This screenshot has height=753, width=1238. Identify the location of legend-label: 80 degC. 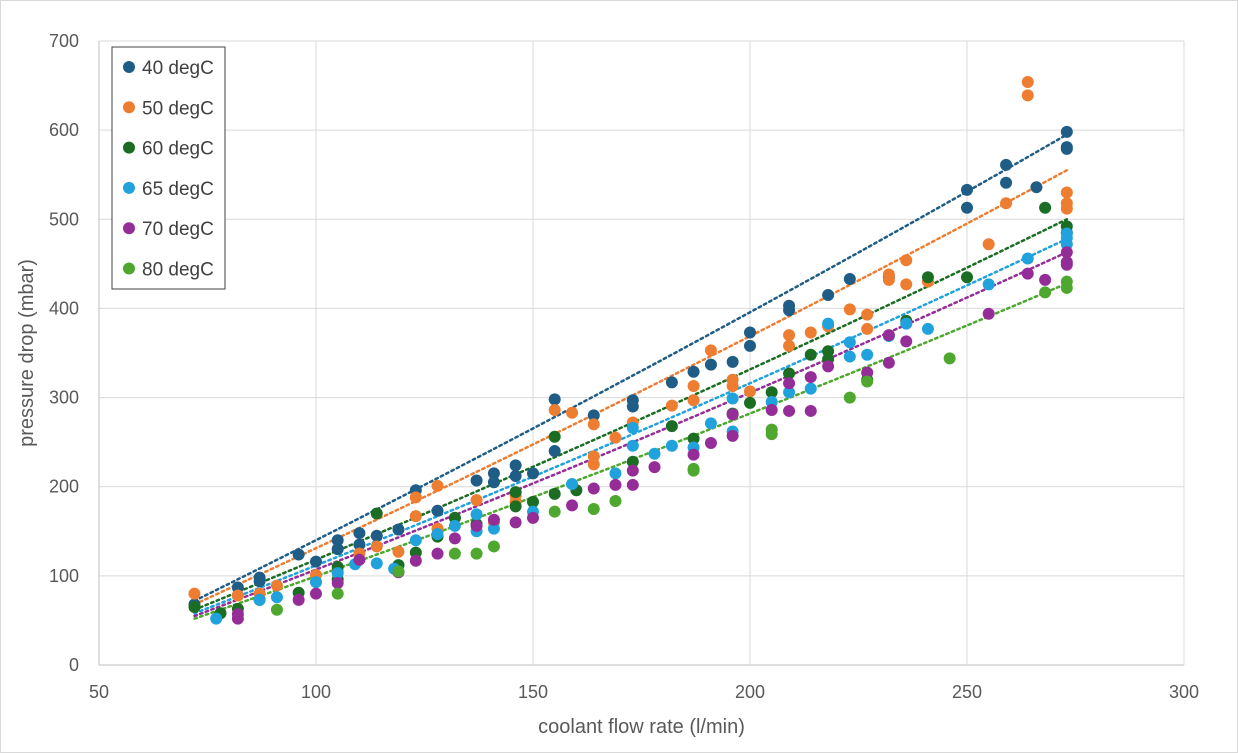
(178, 270).